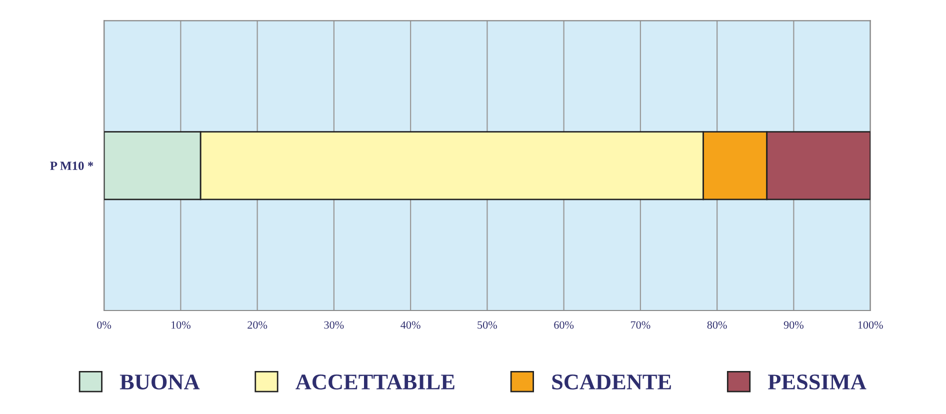 This screenshot has height=414, width=946. What do you see at coordinates (375, 382) in the screenshot?
I see `legend-label: ACCETTABILE` at bounding box center [375, 382].